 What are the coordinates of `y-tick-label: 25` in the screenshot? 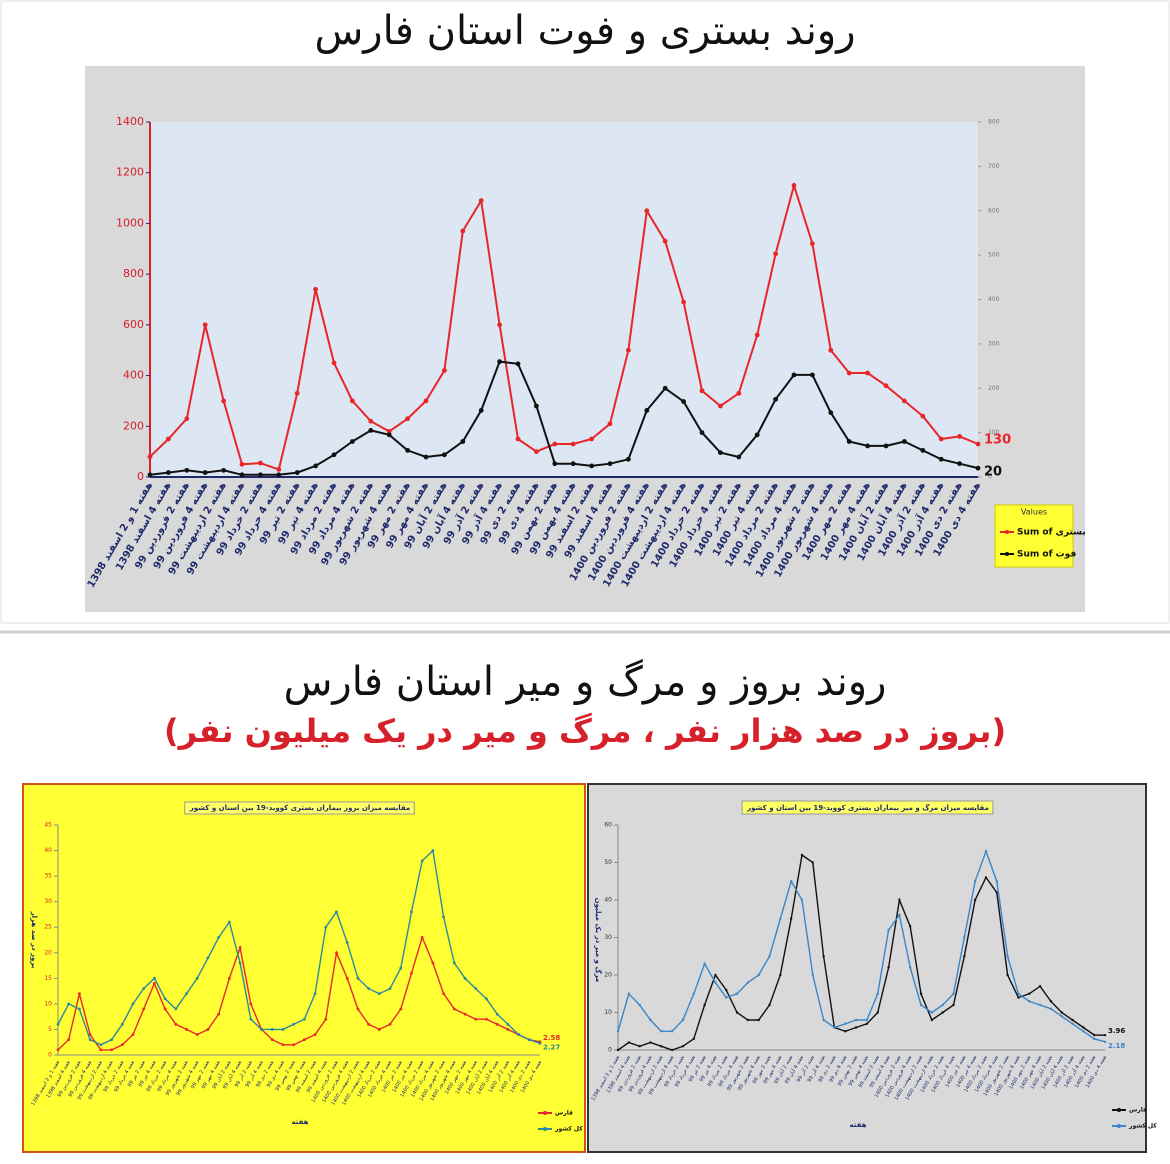 It's located at (48, 927).